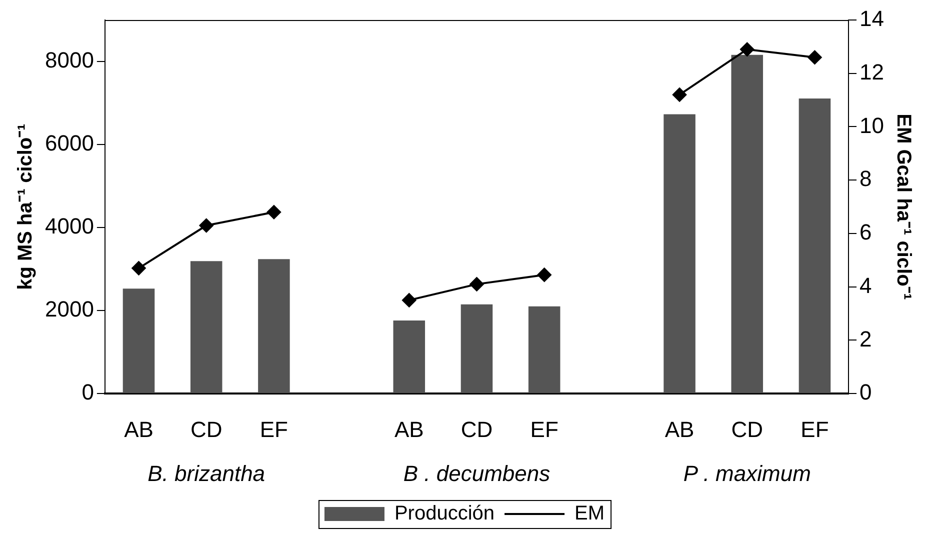 Image resolution: width=929 pixels, height=542 pixels. I want to click on legend-label: EM, so click(589, 513).